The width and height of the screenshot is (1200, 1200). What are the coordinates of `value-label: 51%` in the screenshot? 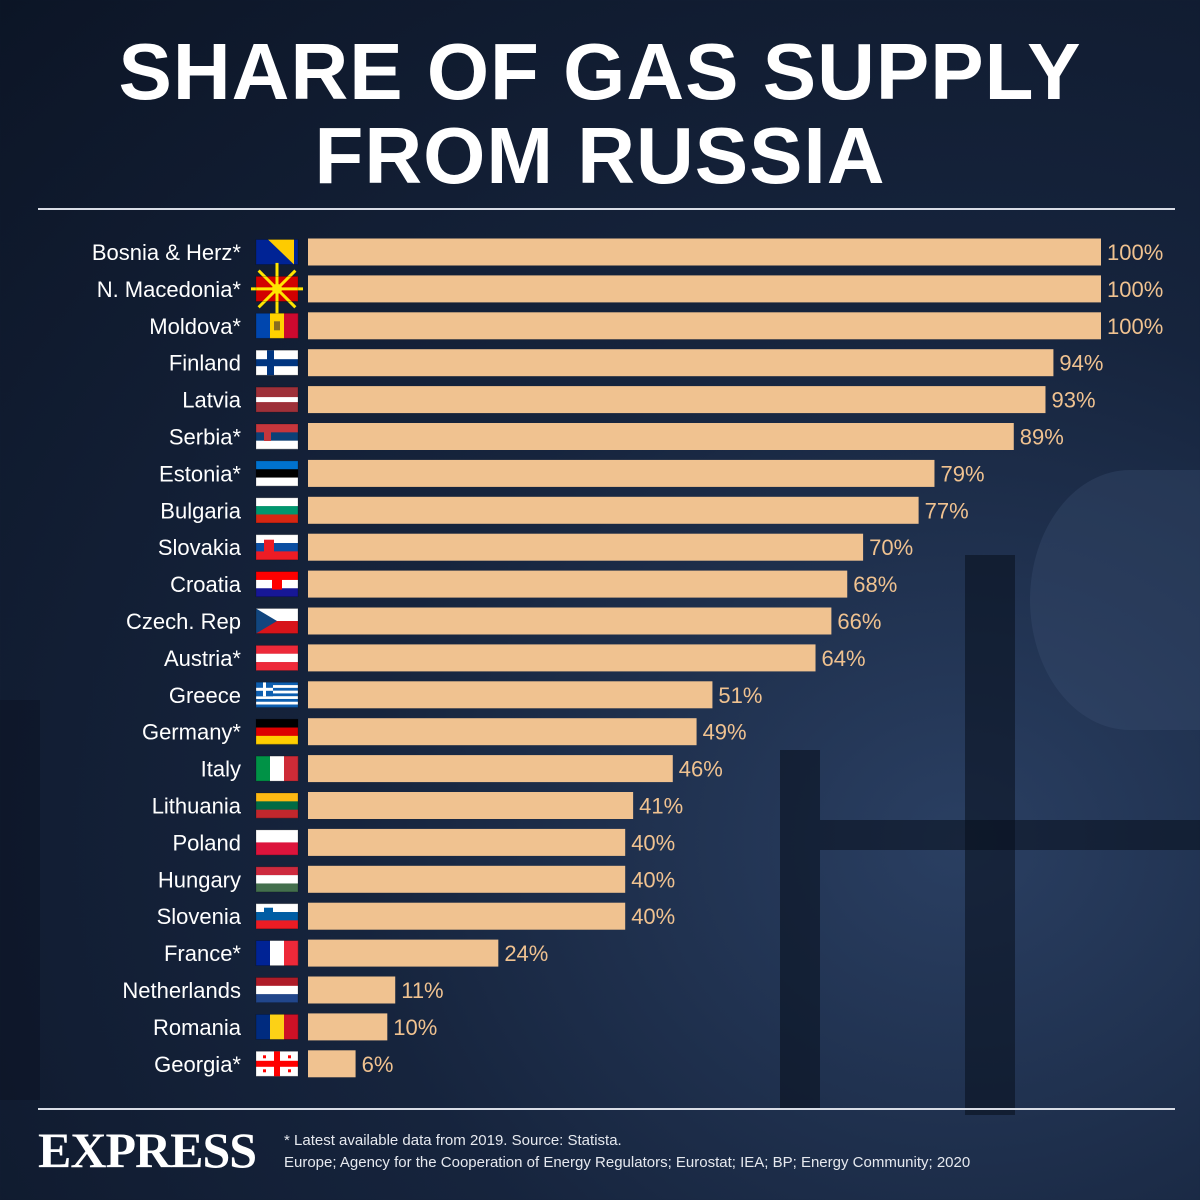 It's located at (740, 695).